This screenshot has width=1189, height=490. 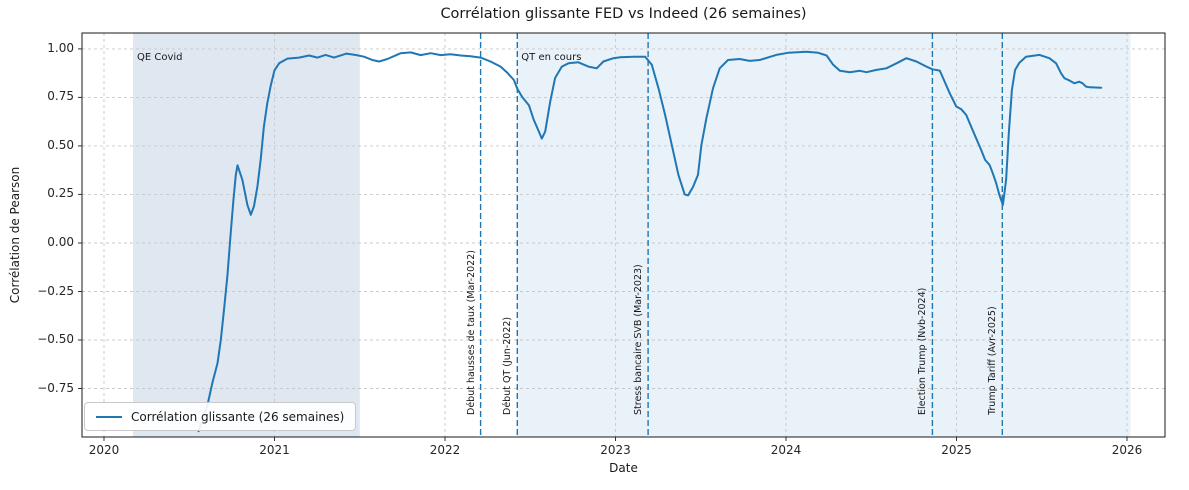 What do you see at coordinates (60, 144) in the screenshot?
I see `y-tick-label: 0.50` at bounding box center [60, 144].